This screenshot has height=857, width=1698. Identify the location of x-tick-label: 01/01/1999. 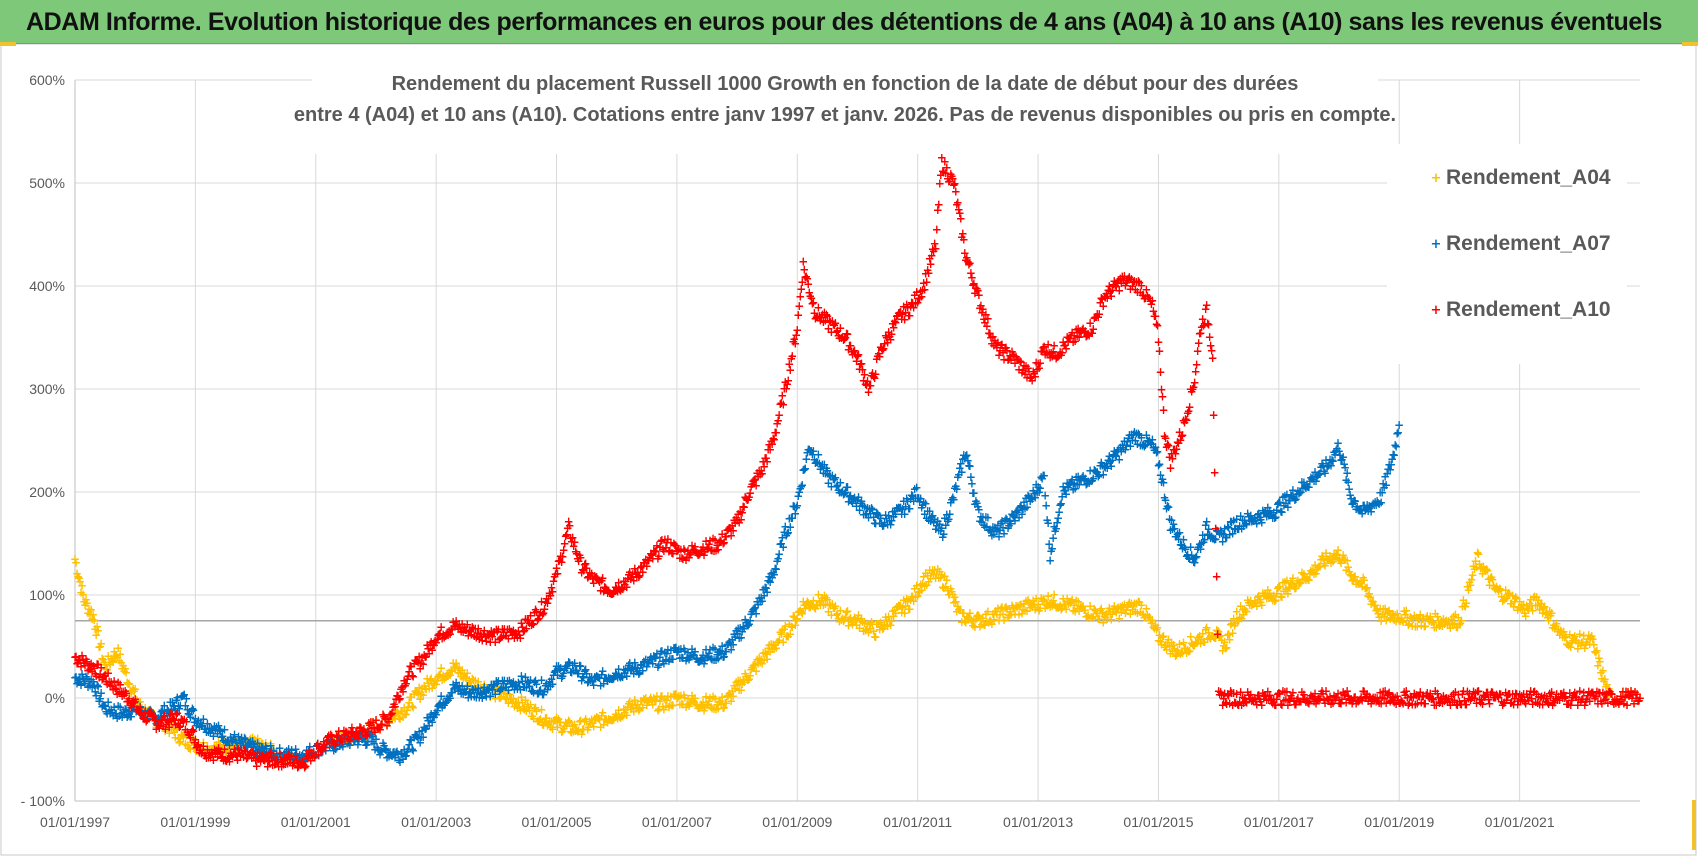
(195, 822).